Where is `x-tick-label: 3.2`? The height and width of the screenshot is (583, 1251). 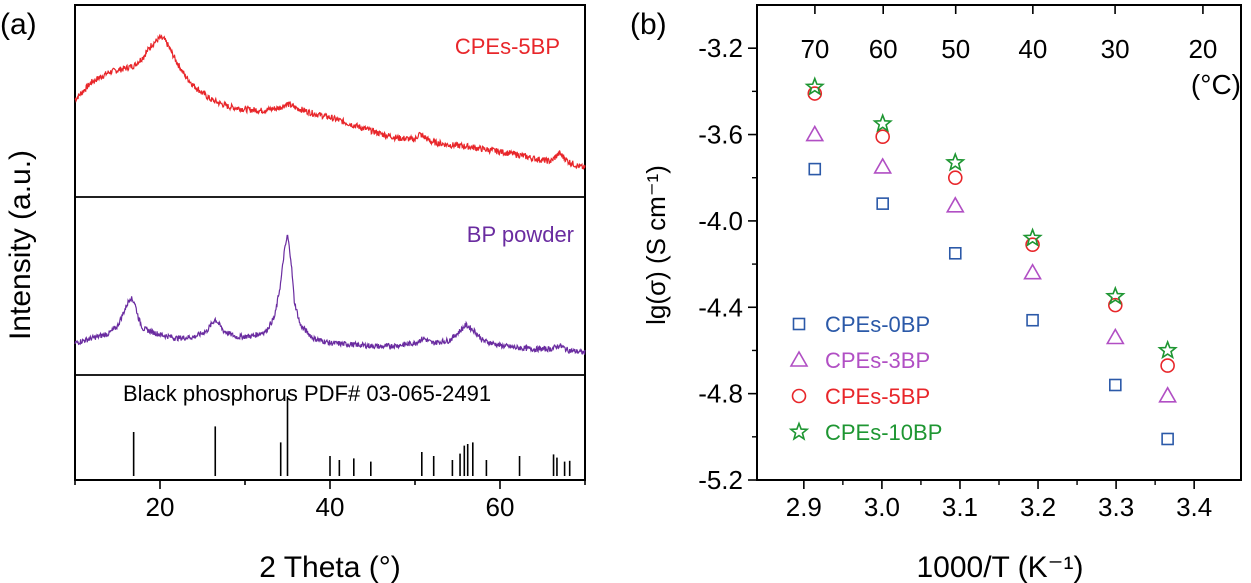
x-tick-label: 3.2 is located at coordinates (1038, 507).